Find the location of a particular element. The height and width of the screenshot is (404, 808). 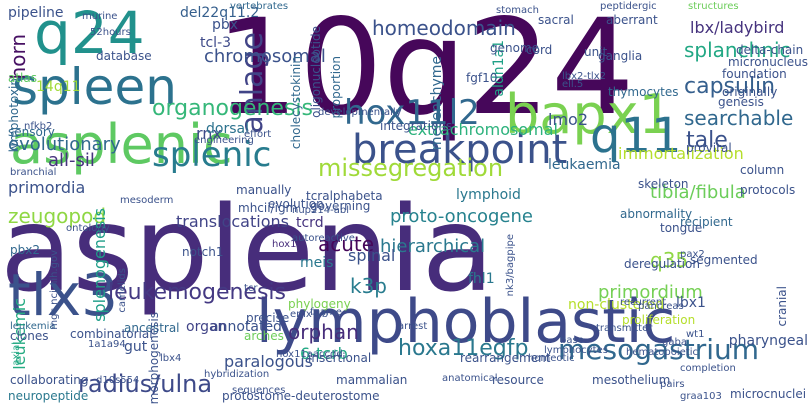

word: tibia/fibula is located at coordinates (698, 192).